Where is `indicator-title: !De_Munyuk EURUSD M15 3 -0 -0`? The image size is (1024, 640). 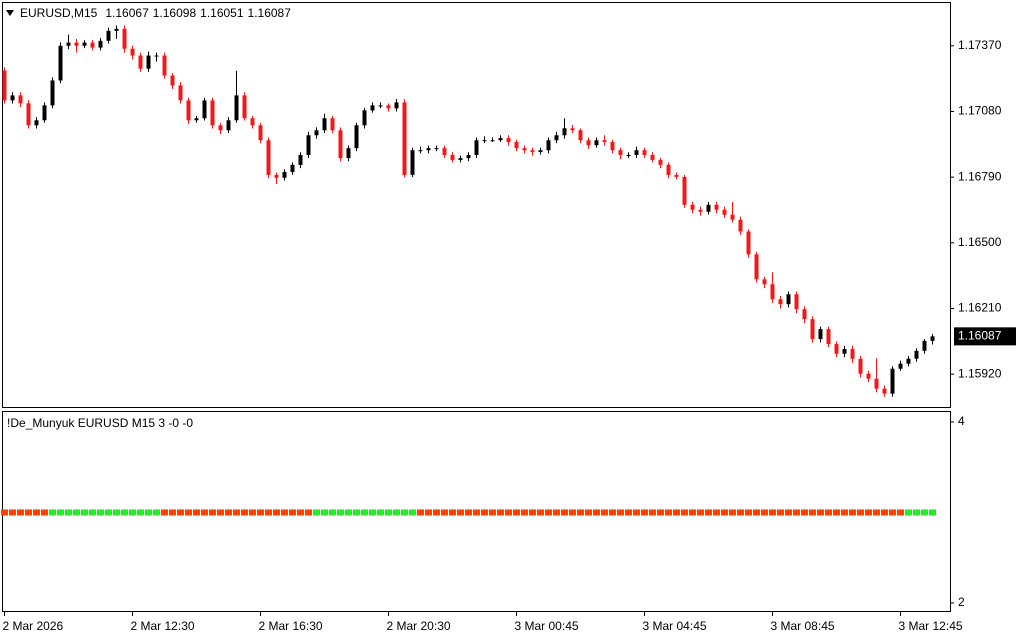
indicator-title: !De_Munyuk EURUSD M15 3 -0 -0 is located at coordinates (100, 423).